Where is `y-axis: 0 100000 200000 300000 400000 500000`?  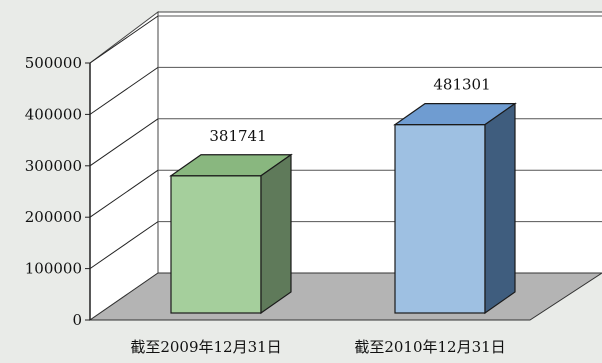
y-axis: 0 100000 200000 300000 400000 500000 is located at coordinates (58, 191).